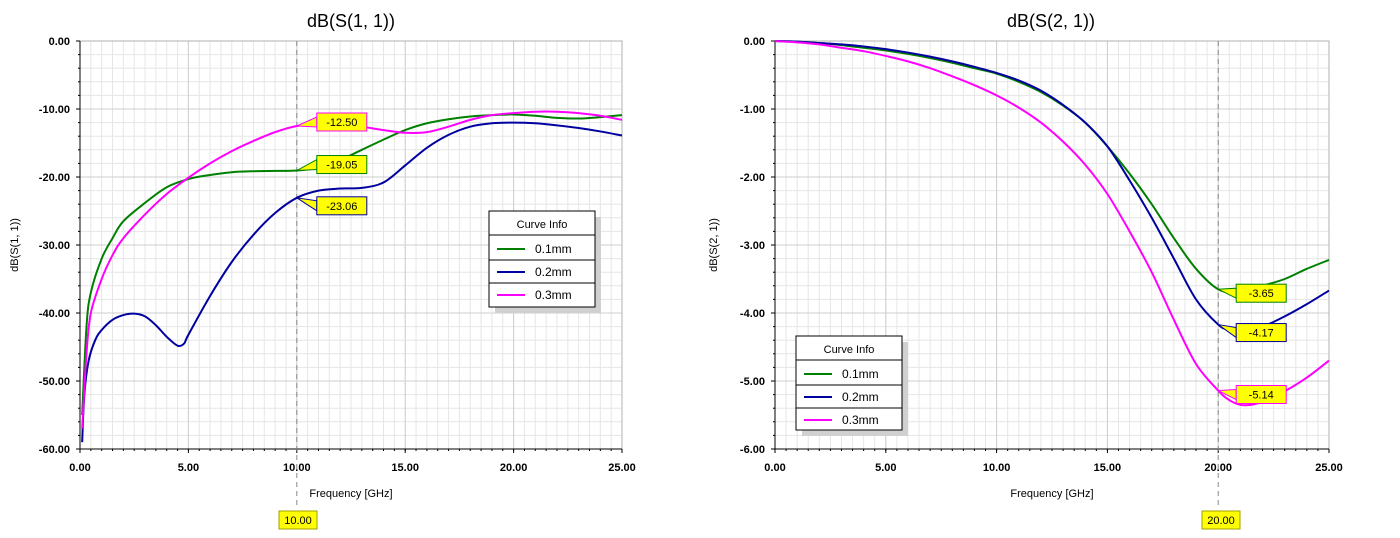  What do you see at coordinates (54, 450) in the screenshot?
I see `y-tick-label: -60.00` at bounding box center [54, 450].